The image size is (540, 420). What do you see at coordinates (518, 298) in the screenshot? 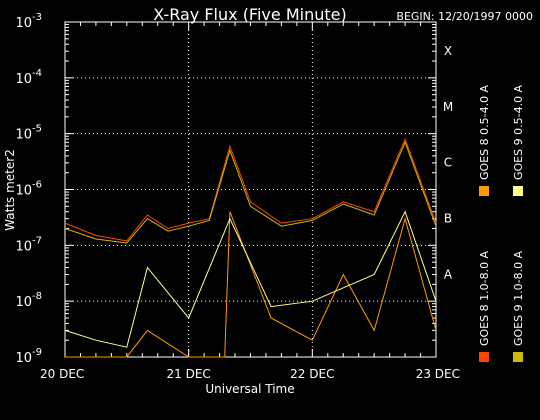
I see `legend-label: GOES 9 1.0-8.0 A` at bounding box center [518, 298].